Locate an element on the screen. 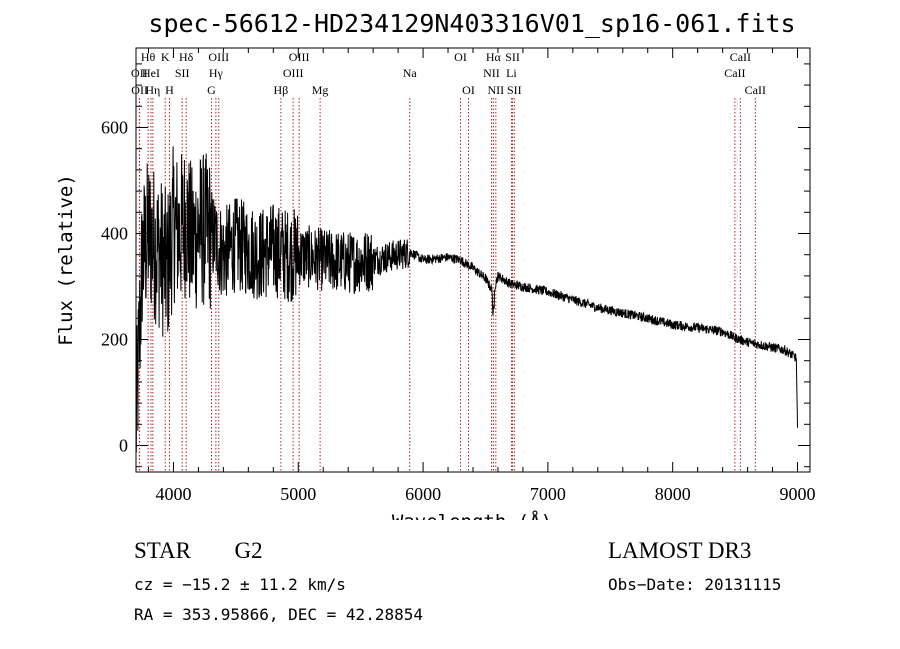 This screenshot has height=649, width=900. spectral-line-label: Hθ is located at coordinates (148, 57).